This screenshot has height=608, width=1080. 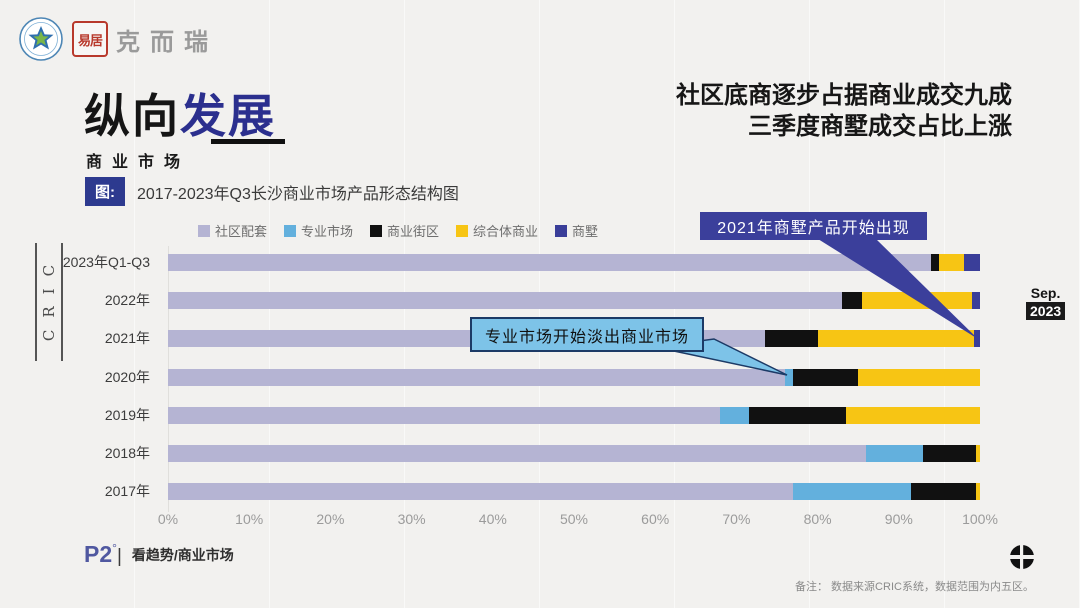 I want to click on y-axis-label: 2019年, so click(x=127, y=414).